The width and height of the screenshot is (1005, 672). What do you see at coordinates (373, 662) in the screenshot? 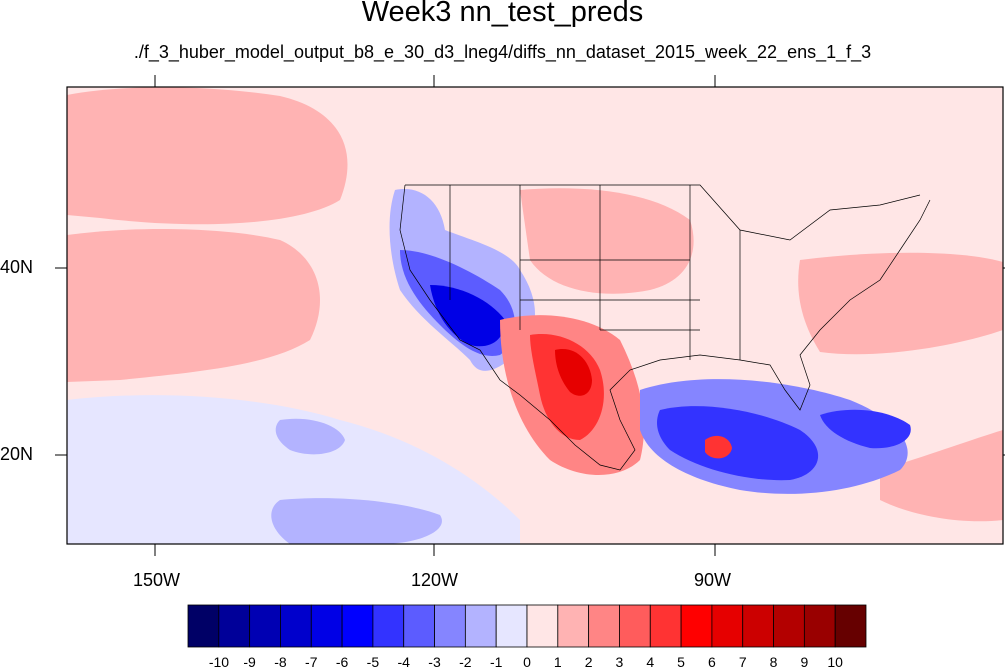
I see `colorbar-label: -5` at bounding box center [373, 662].